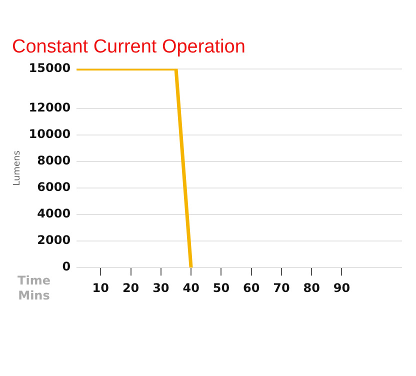 This screenshot has width=416, height=376. Describe the element at coordinates (131, 287) in the screenshot. I see `x-tick-label: 20` at that location.